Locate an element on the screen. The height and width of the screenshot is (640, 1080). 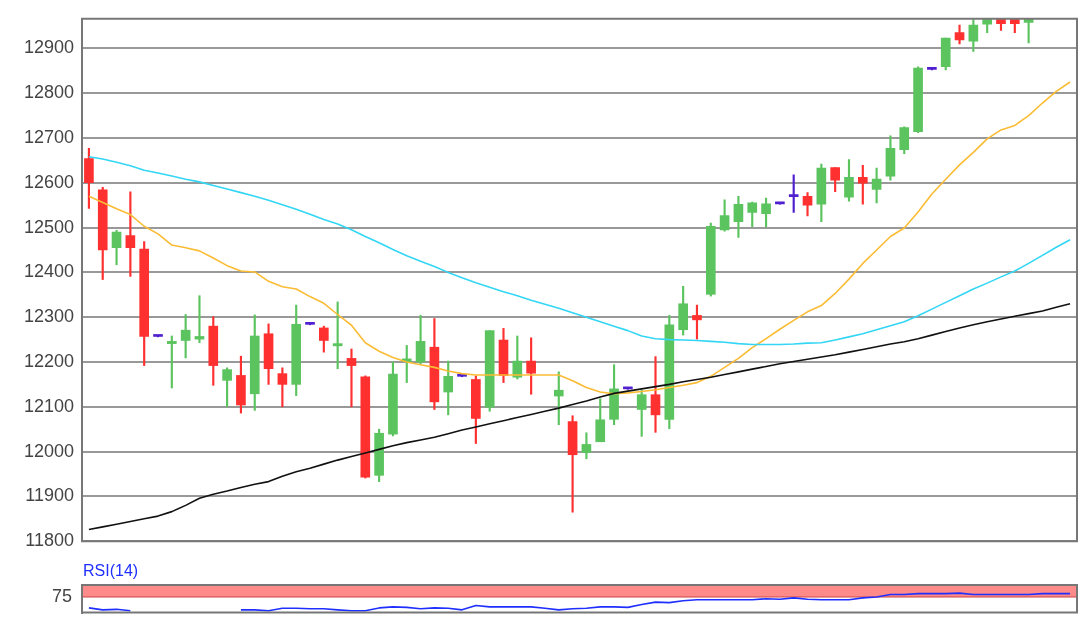
y-tick-label: 12500 is located at coordinates (48, 226).